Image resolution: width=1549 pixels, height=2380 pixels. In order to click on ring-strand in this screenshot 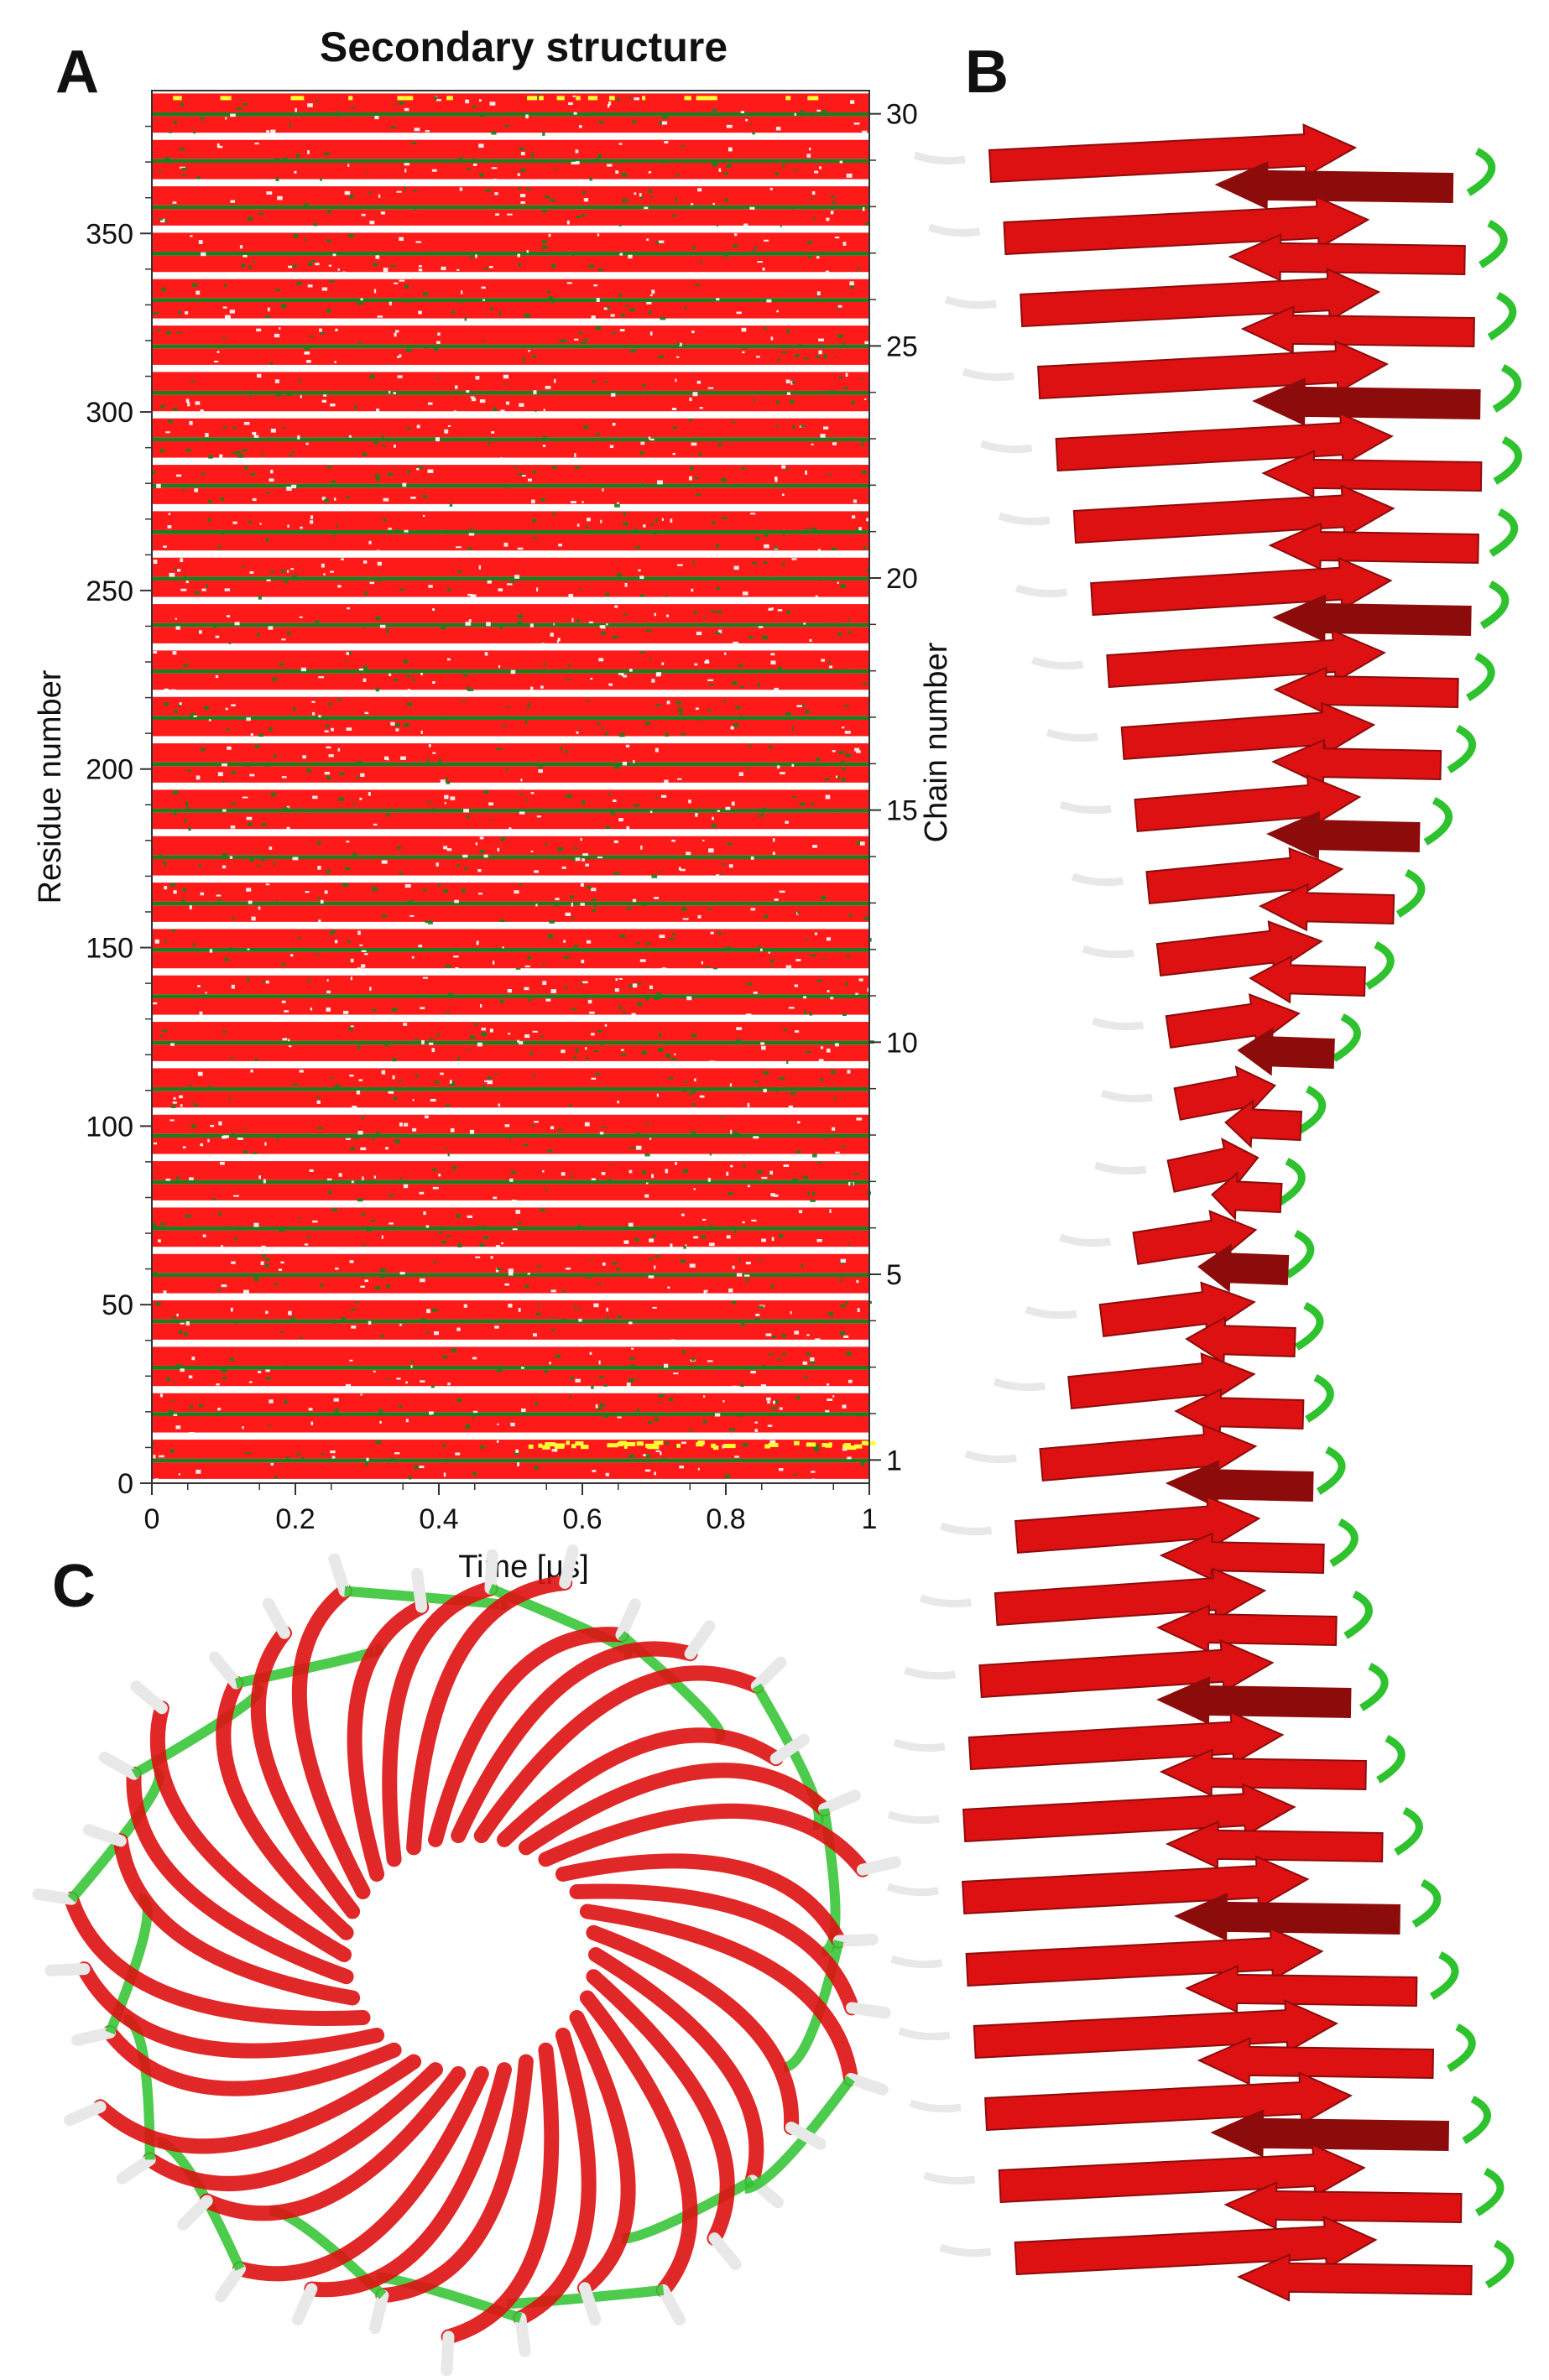, I will do `click(236, 1920)`.